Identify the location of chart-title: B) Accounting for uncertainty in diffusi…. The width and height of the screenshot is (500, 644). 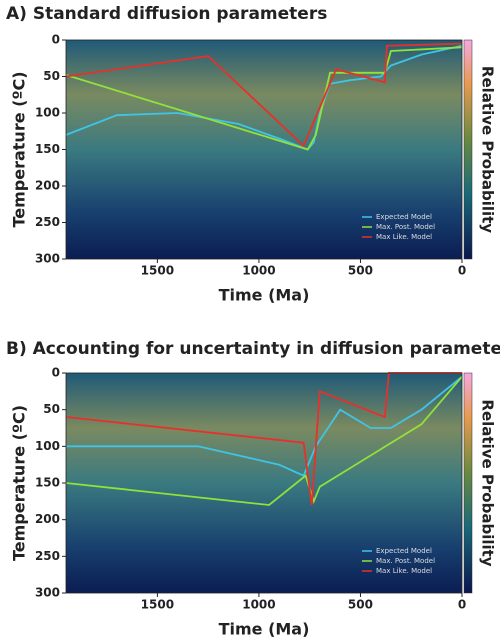
(253, 349).